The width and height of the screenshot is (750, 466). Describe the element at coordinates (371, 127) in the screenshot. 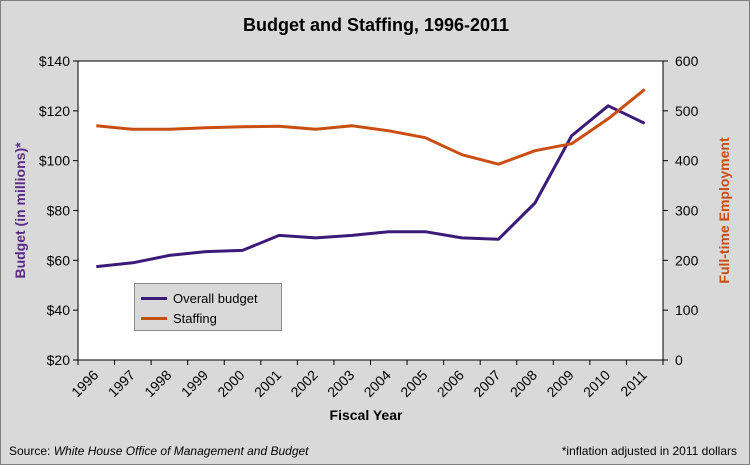

I see `series-line-staffing` at that location.